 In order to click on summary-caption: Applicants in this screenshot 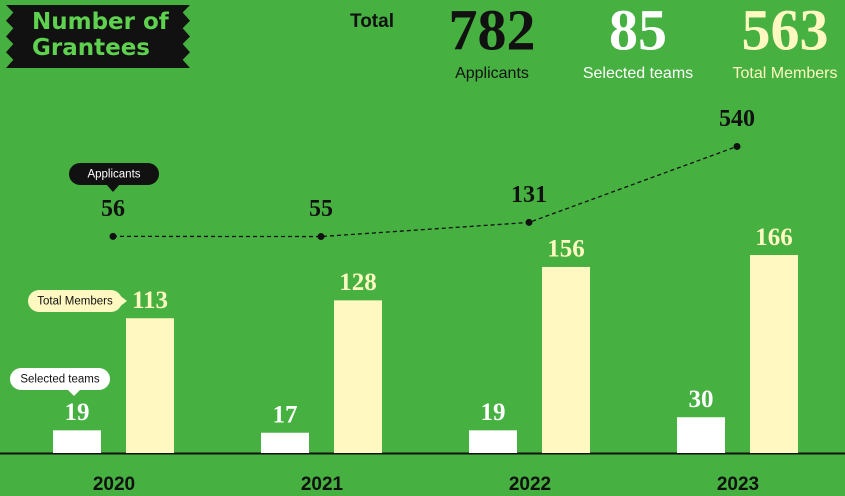, I will do `click(492, 73)`.